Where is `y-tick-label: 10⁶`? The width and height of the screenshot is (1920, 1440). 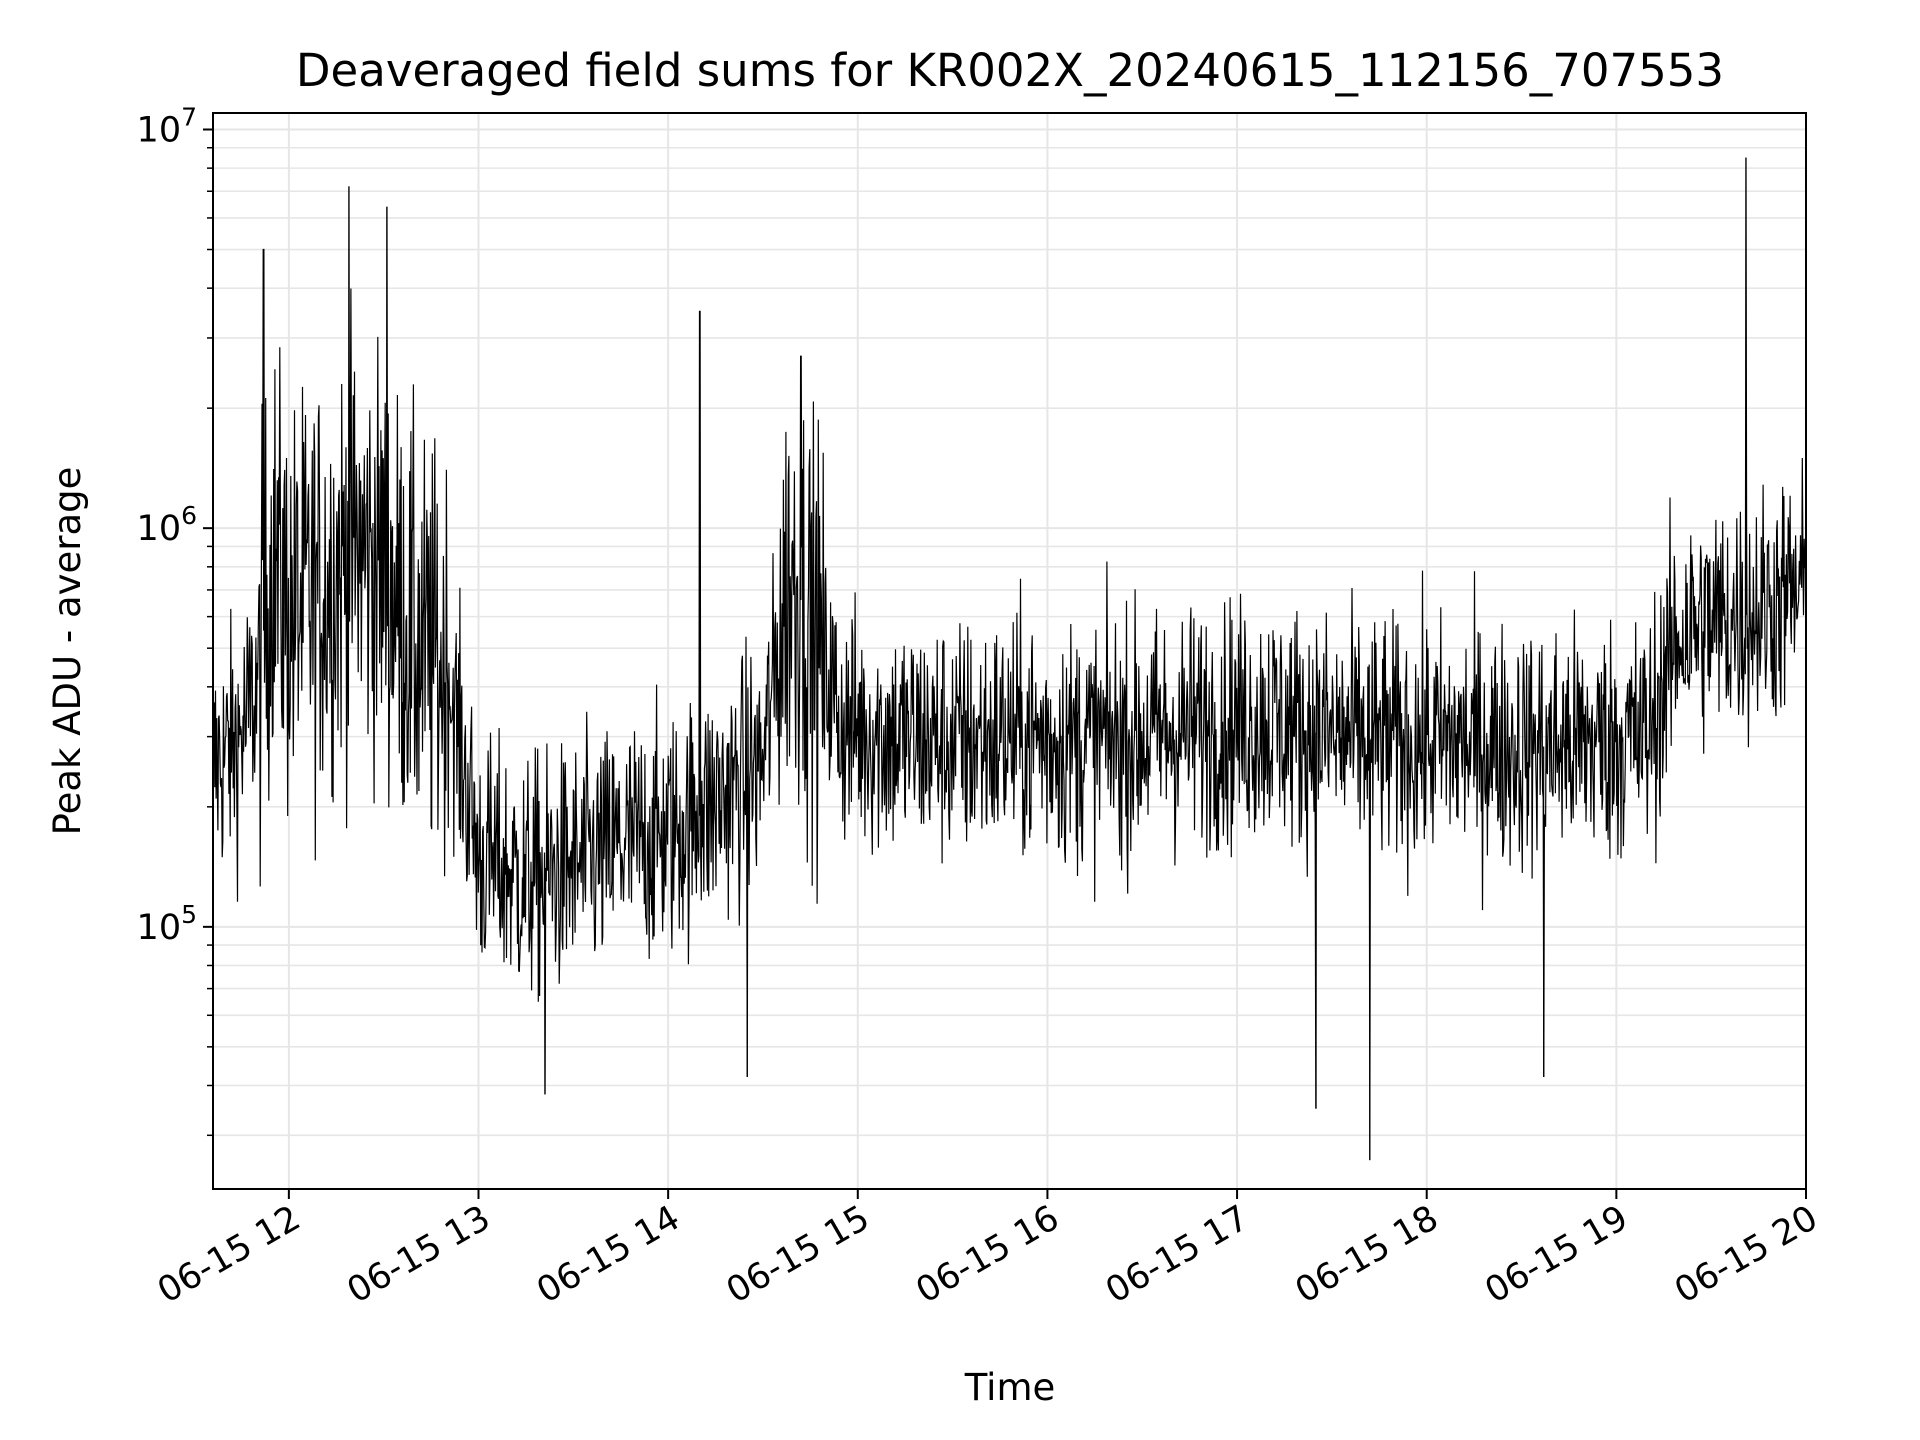 y-tick-label: 10⁶ is located at coordinates (167, 525).